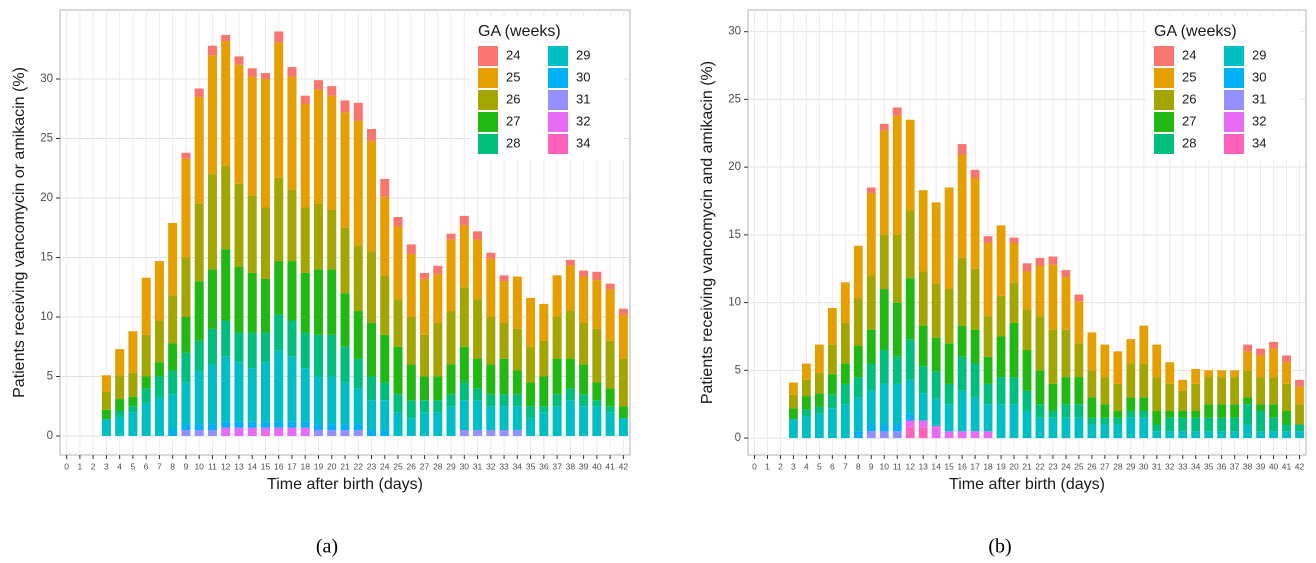 Image resolution: width=1316 pixels, height=563 pixels. Describe the element at coordinates (871, 466) in the screenshot. I see `x-tick-label: 9` at that location.